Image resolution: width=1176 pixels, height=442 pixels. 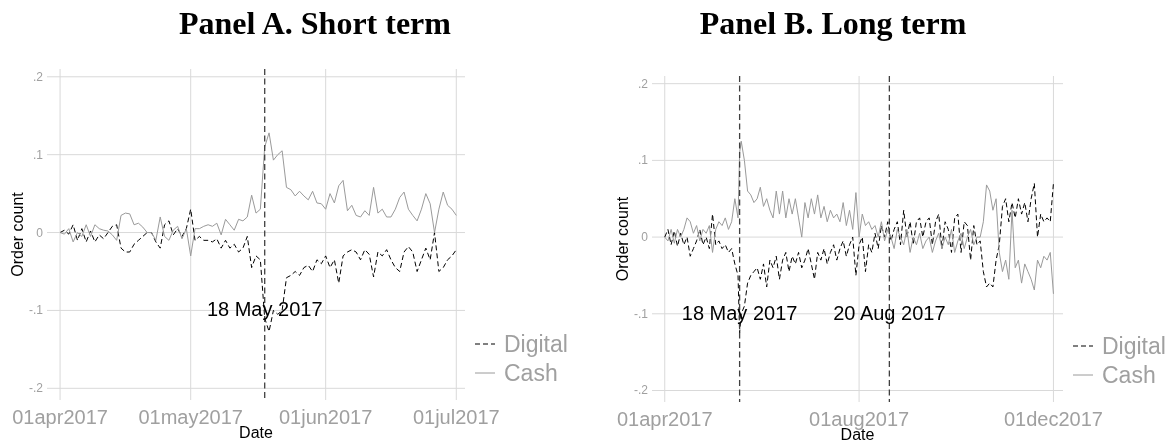 I want to click on ref-line-label: 18 May 2017, so click(x=739, y=312).